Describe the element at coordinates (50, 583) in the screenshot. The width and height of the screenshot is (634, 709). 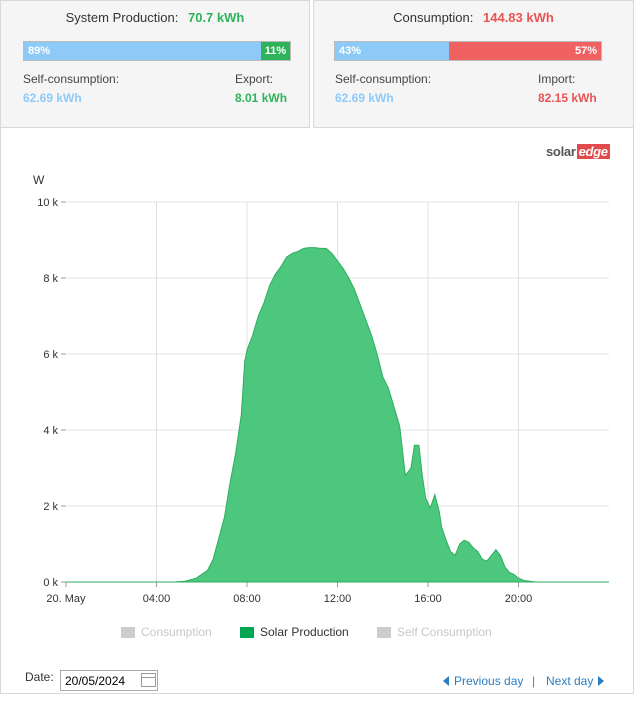
I see `y-tick-label: 0 k` at that location.